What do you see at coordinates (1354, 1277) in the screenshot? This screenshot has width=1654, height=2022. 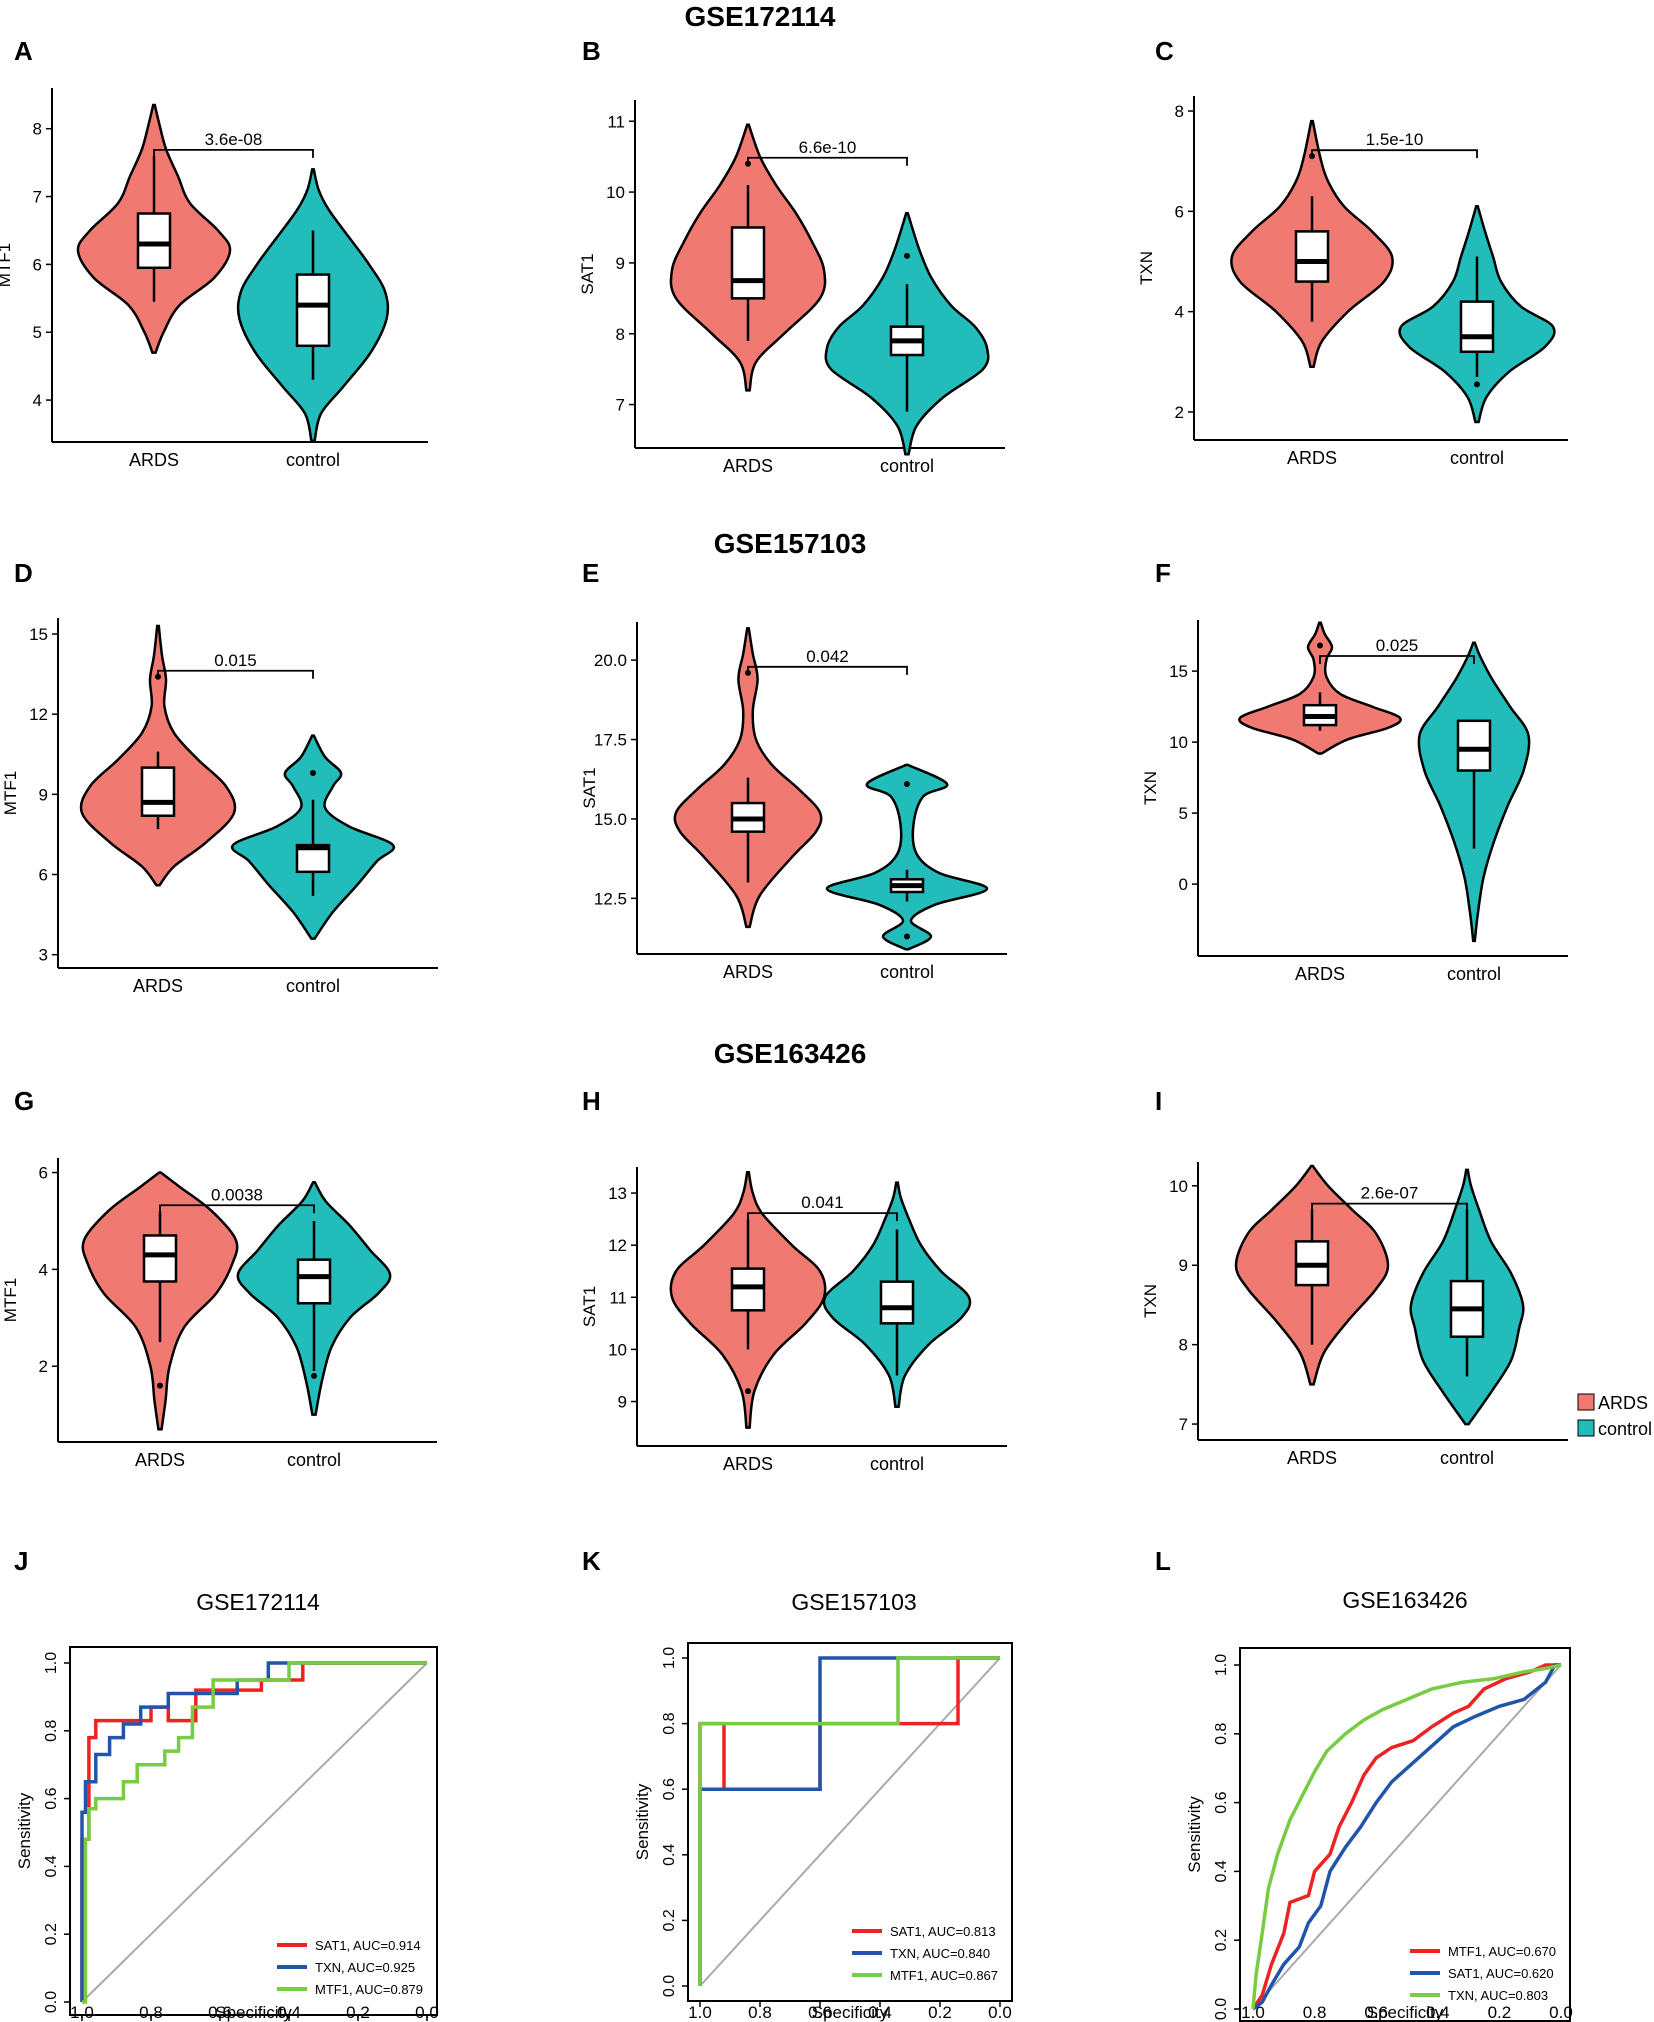 I see `panel-i: I 7 8 9 10 TXN ARDS control 2.6e-07` at bounding box center [1354, 1277].